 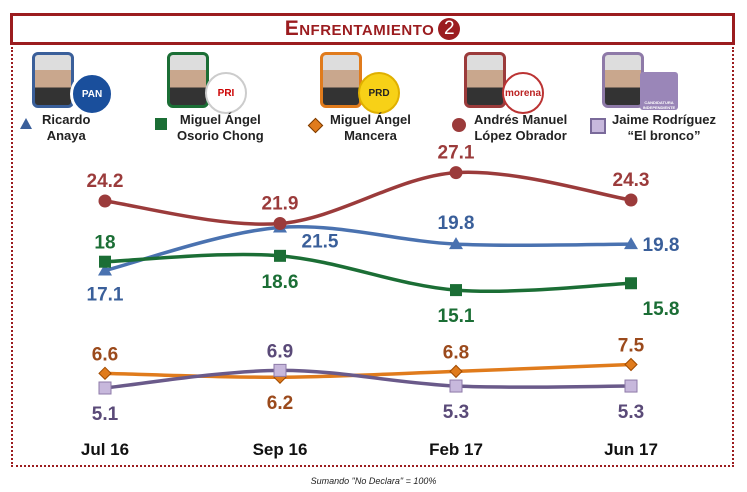 I want to click on candidate-name: Miguel Ángel Mancera, so click(x=370, y=128).